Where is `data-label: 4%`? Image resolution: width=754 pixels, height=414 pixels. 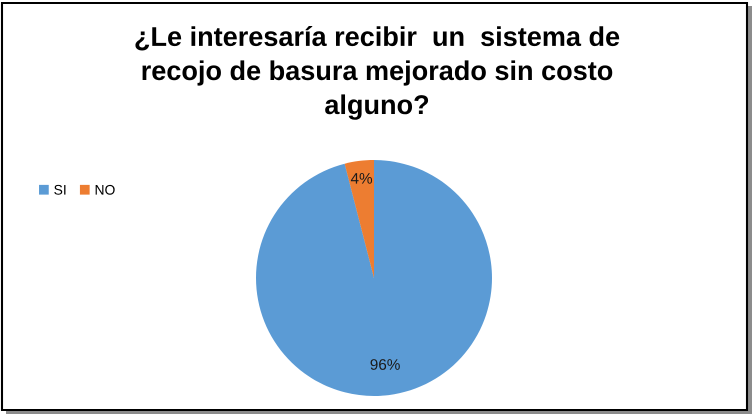 data-label: 4% is located at coordinates (361, 178).